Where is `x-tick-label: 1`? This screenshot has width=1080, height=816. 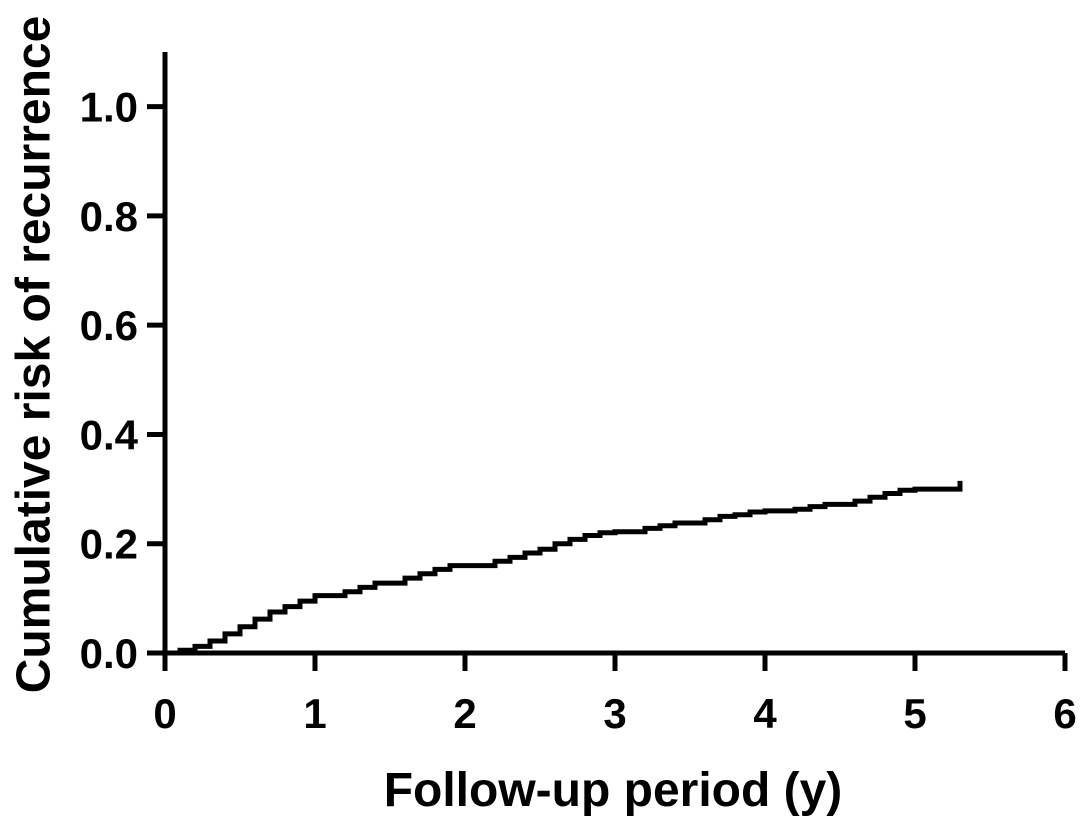 x-tick-label: 1 is located at coordinates (314, 713).